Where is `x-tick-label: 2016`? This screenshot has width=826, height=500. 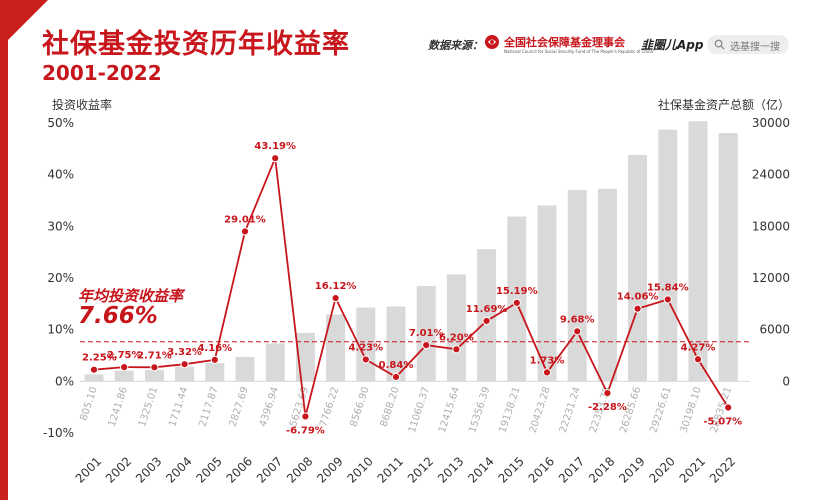 x-tick-label: 2016 is located at coordinates (541, 469).